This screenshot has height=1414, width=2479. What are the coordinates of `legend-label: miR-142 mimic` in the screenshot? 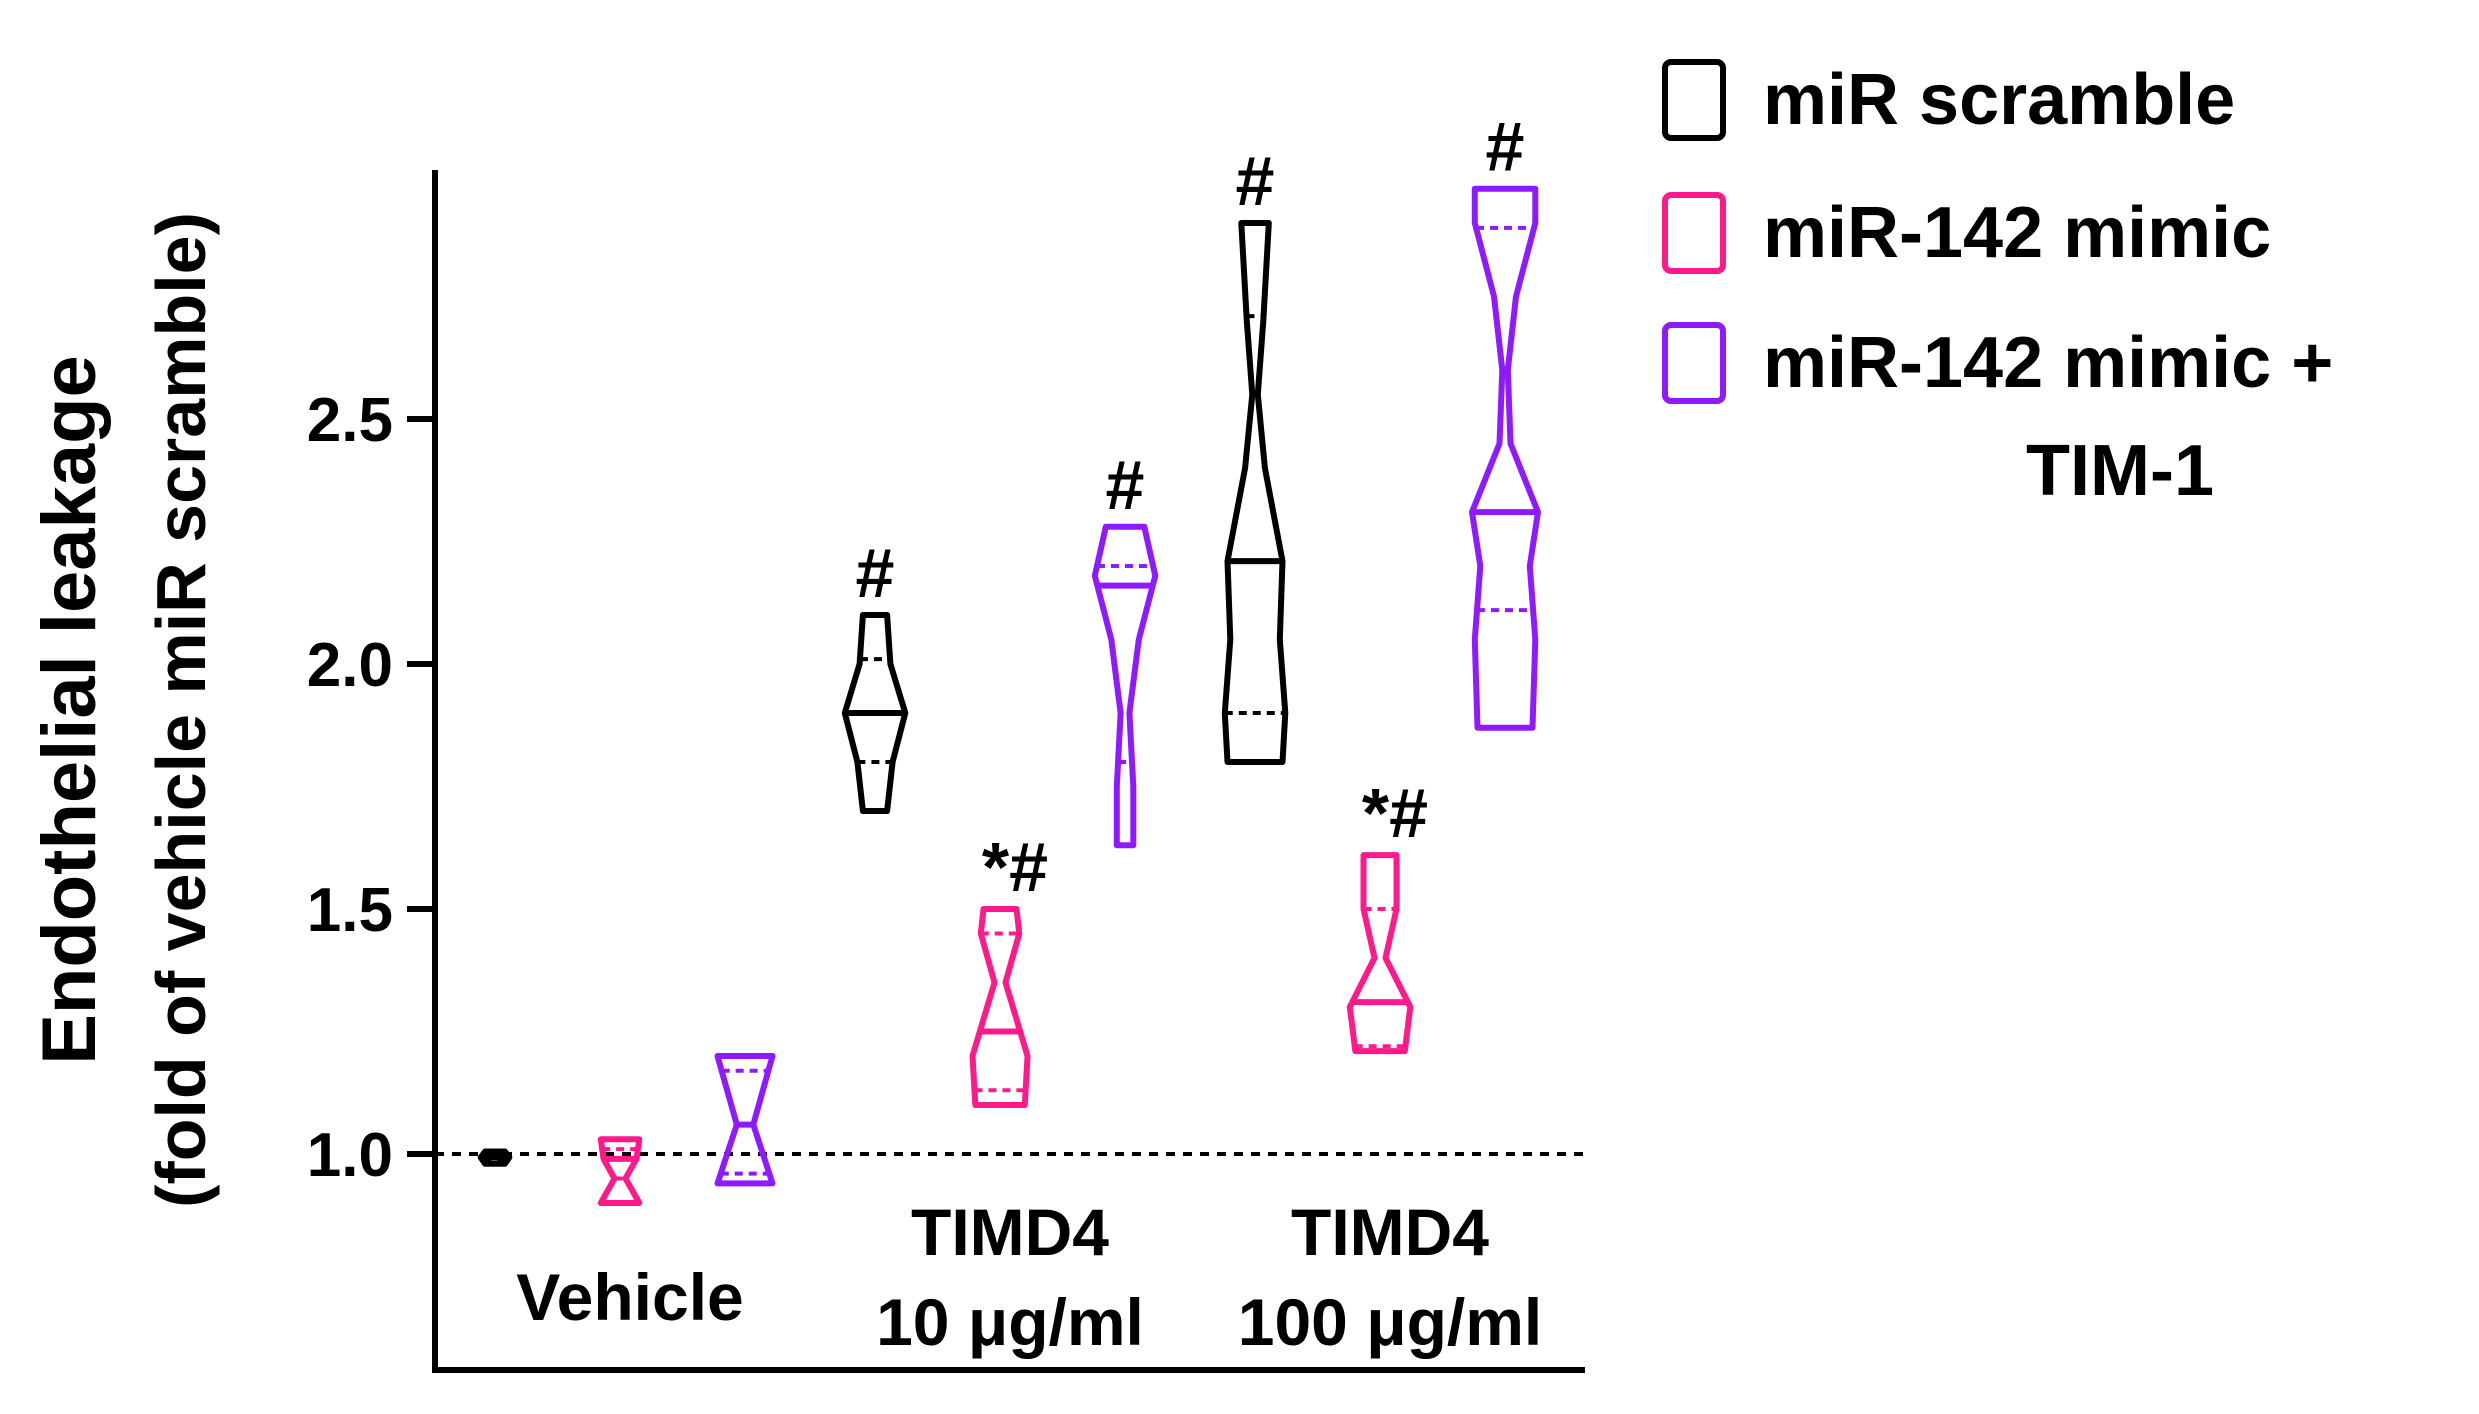 It's located at (2017, 233).